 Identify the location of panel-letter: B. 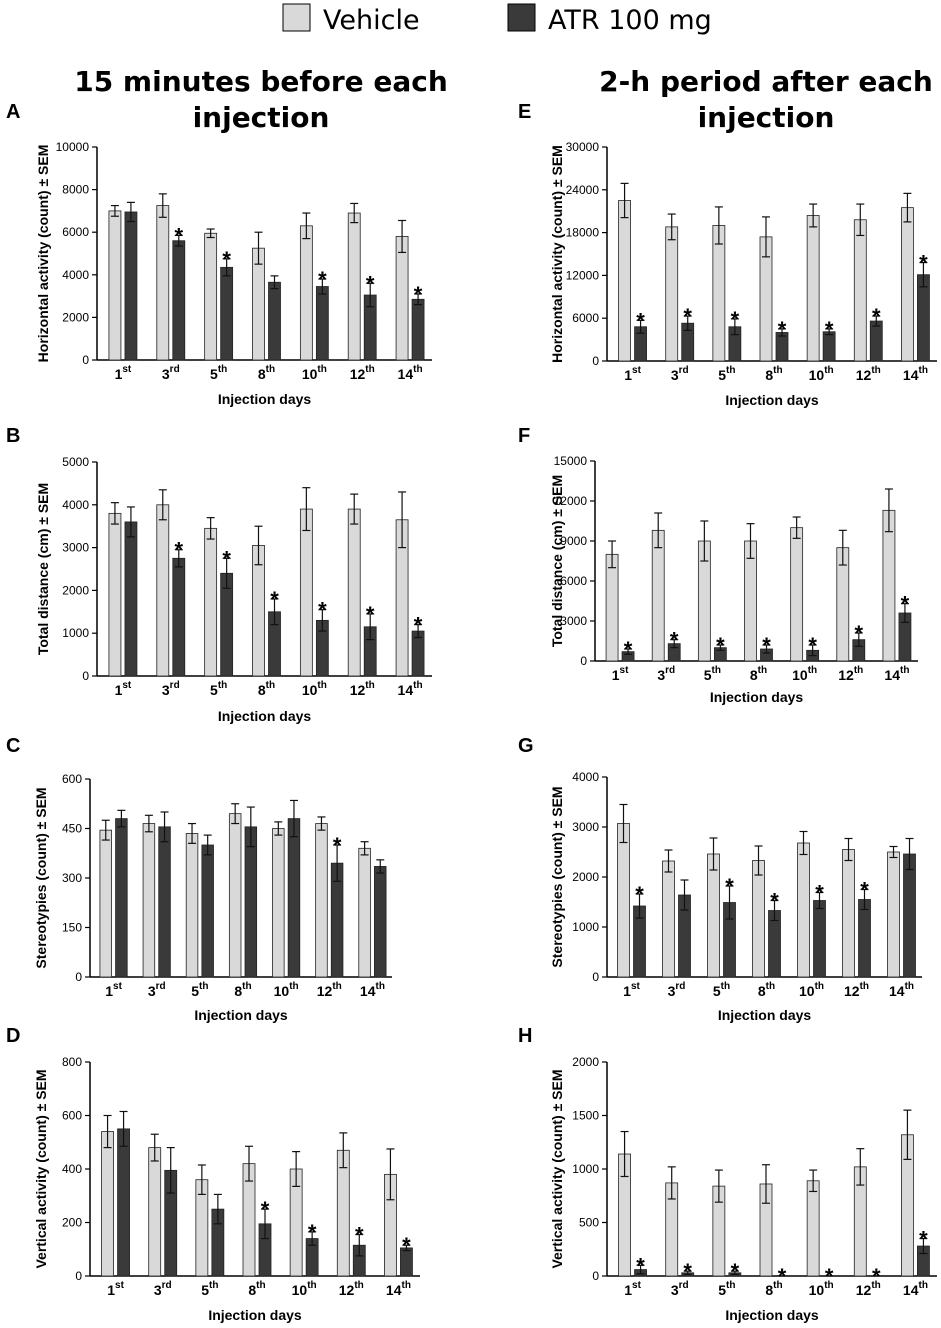
(13, 436).